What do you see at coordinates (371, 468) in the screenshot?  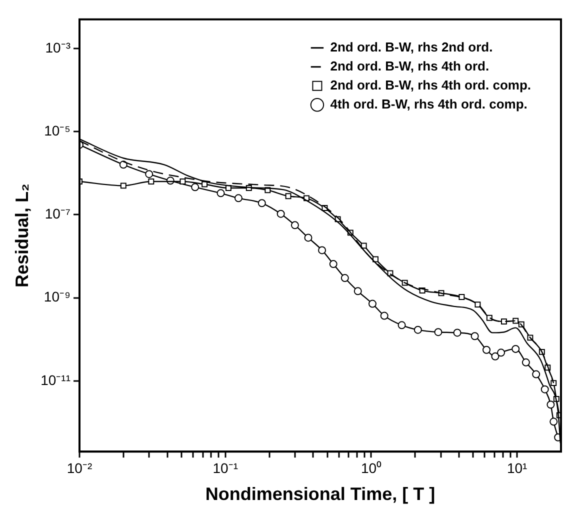 I see `x-tick-label: 10⁰` at bounding box center [371, 468].